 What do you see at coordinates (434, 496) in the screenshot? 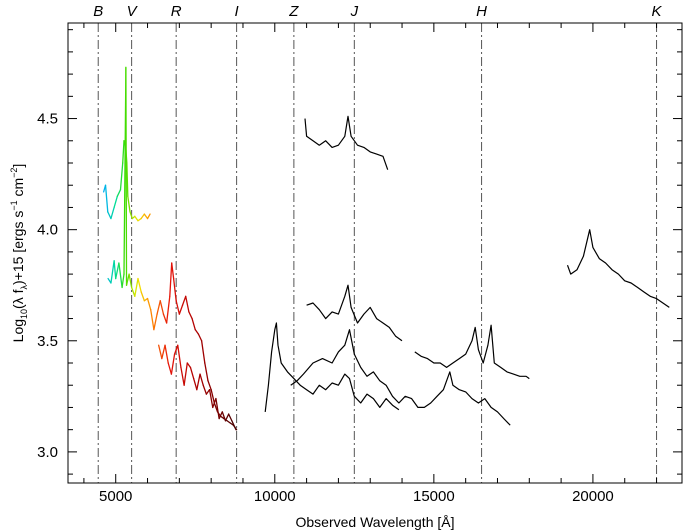
I see `x-tick-label: 15000` at bounding box center [434, 496].